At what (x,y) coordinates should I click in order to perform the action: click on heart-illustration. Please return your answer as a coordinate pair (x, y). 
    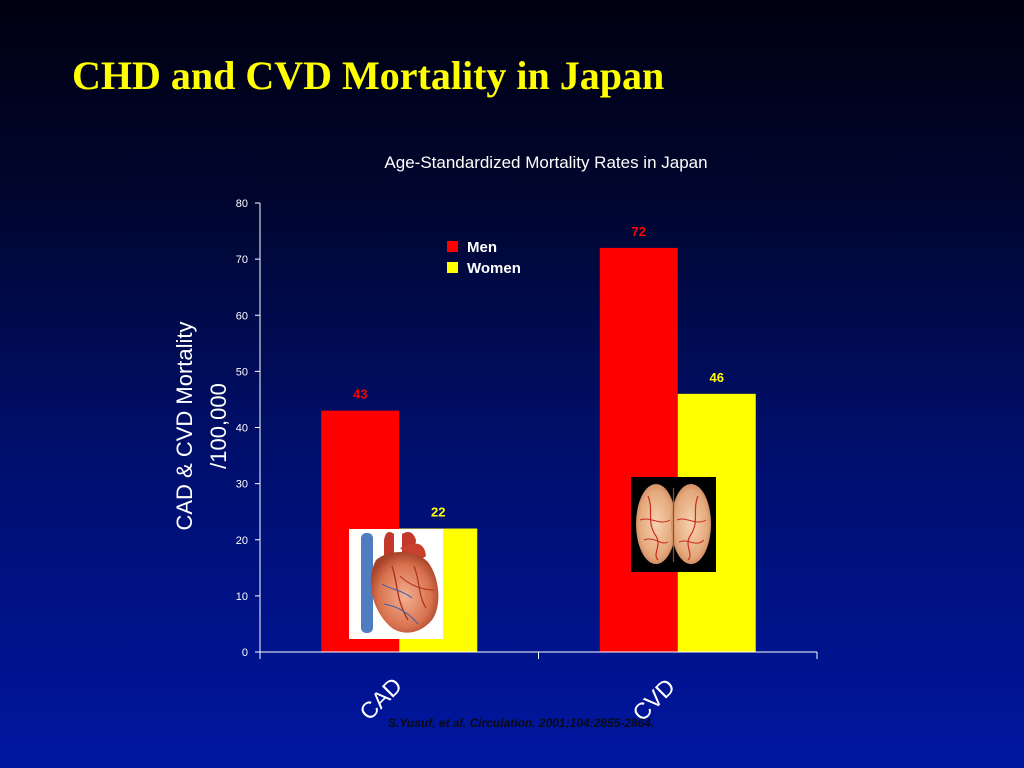
    Looking at the image, I should click on (396, 584).